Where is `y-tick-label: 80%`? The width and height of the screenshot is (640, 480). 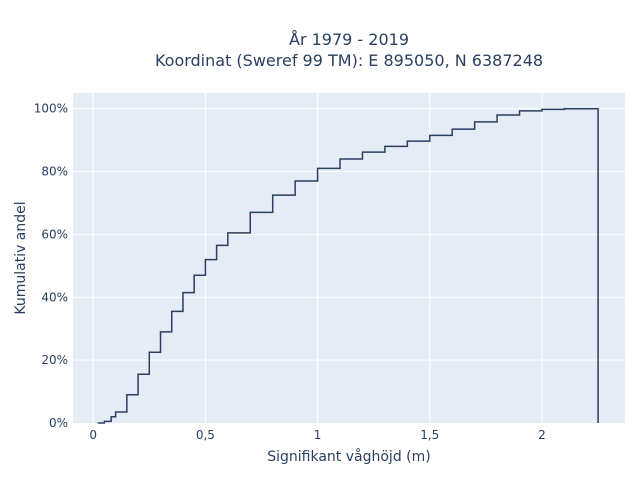
y-tick-label: 80% is located at coordinates (54, 172).